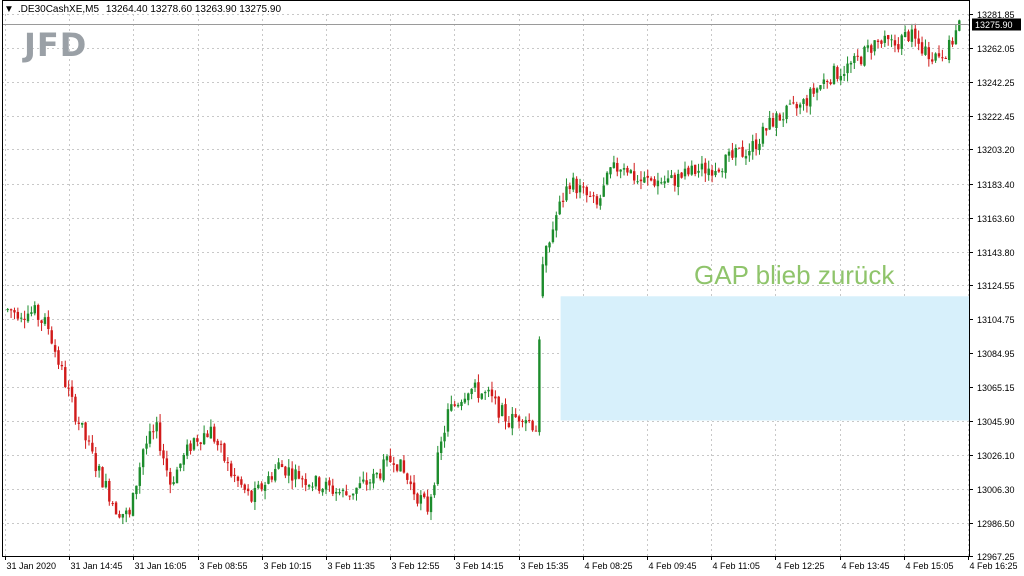  What do you see at coordinates (416, 566) in the screenshot?
I see `x-tick-label: 3 Feb 12:55` at bounding box center [416, 566].